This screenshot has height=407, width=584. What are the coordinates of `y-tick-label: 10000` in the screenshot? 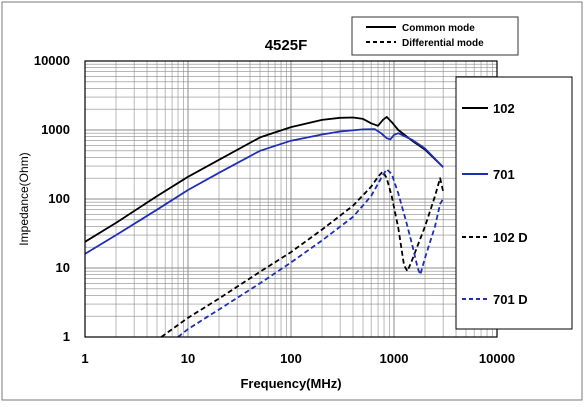 It's located at (52, 60).